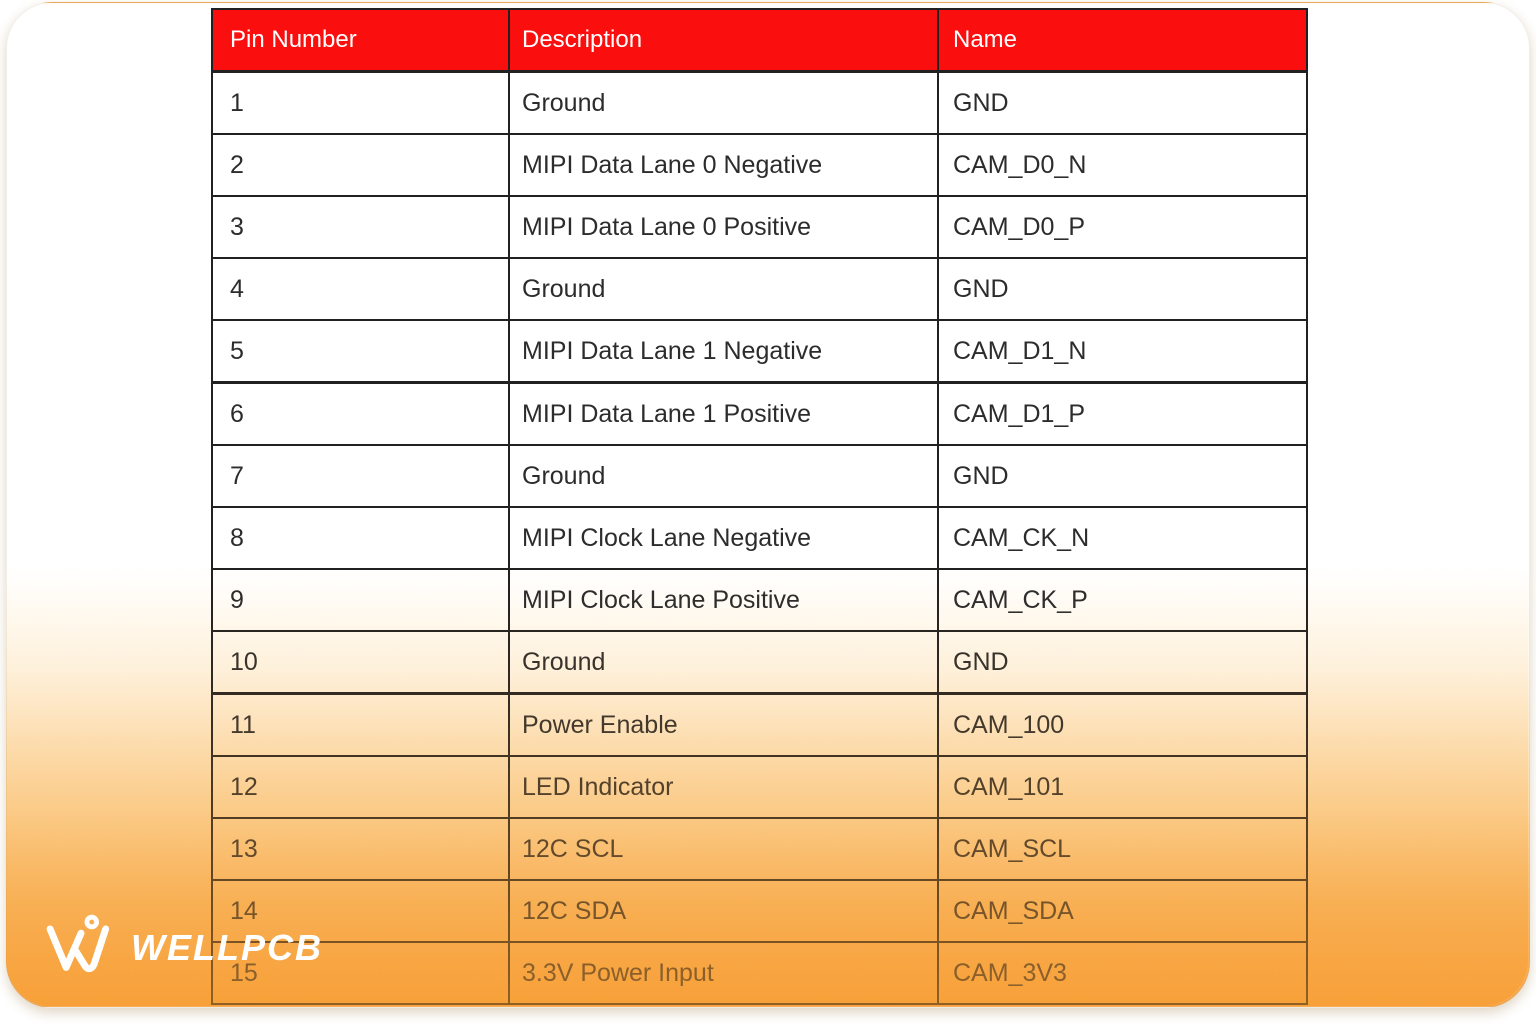 Image resolution: width=1536 pixels, height=1024 pixels. I want to click on header-row: Pin Number Description Name, so click(759, 40).